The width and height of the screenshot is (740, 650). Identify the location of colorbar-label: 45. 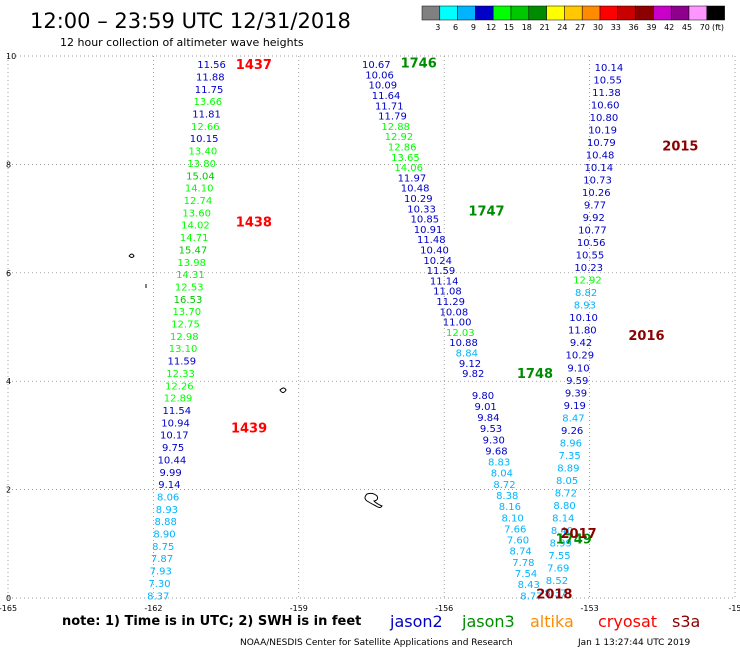
(687, 27).